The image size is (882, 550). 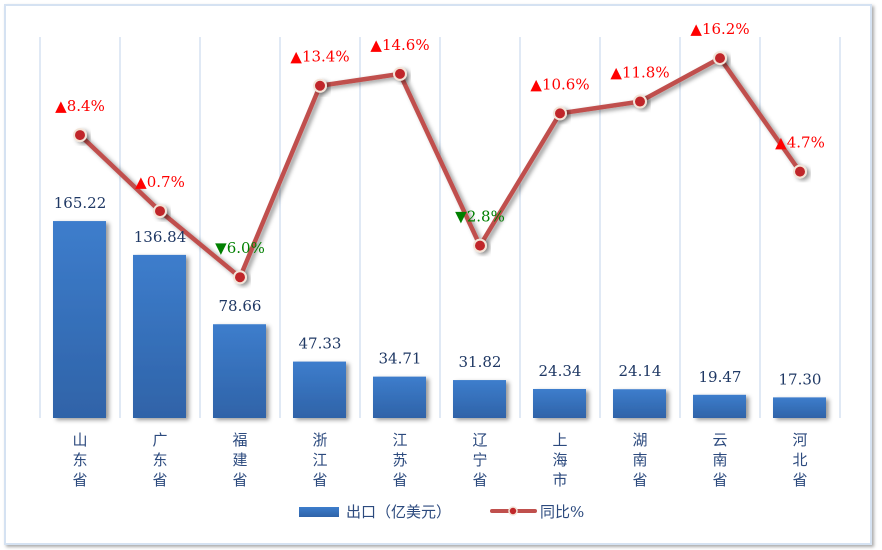 What do you see at coordinates (398, 512) in the screenshot?
I see `legend-bar-label: 出口（亿美元）` at bounding box center [398, 512].